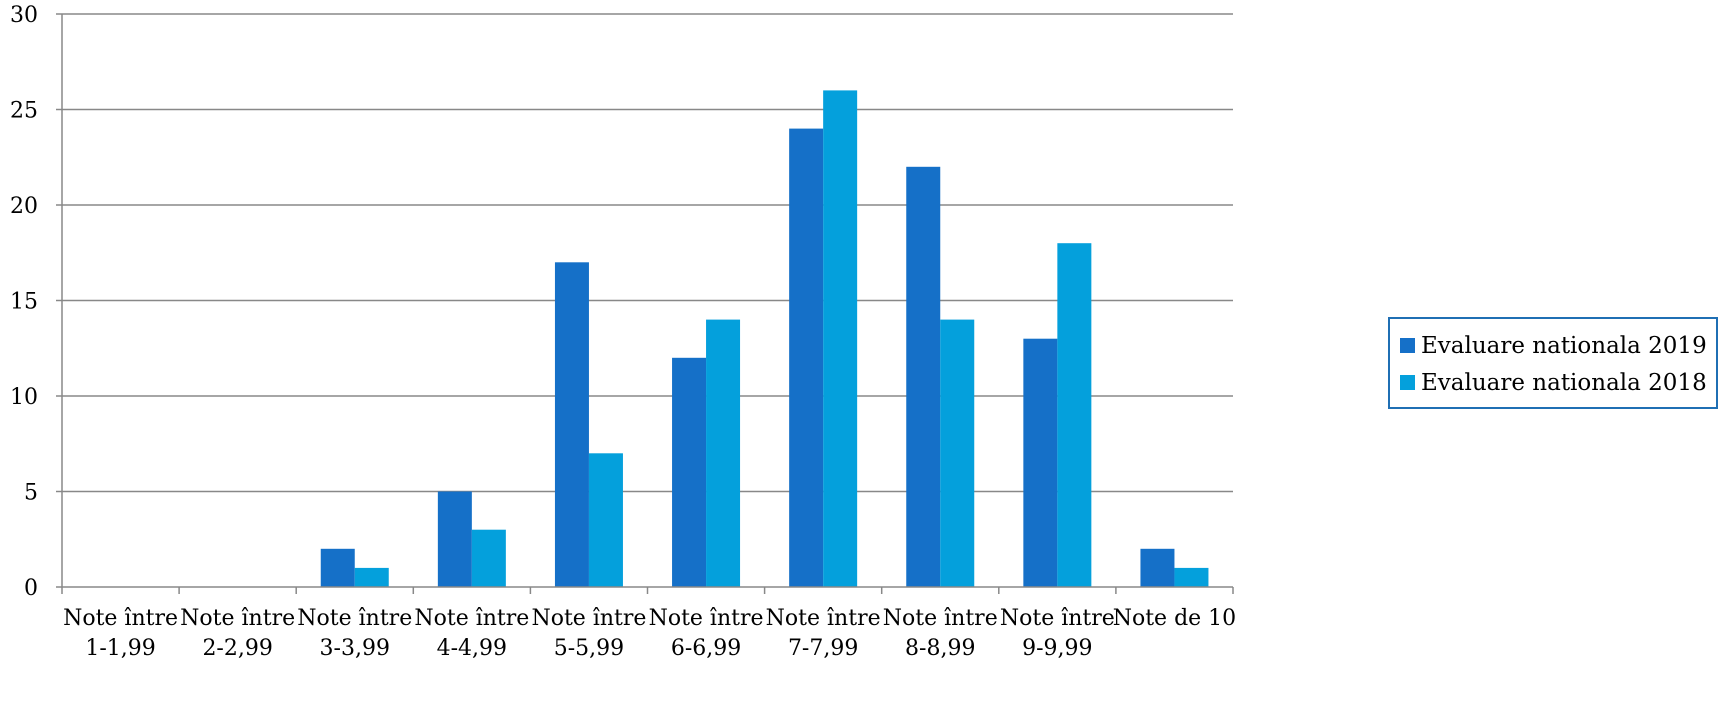 The image size is (1729, 727). Describe the element at coordinates (1564, 345) in the screenshot. I see `legend-label-2019: Evaluare nationala 2019` at that location.